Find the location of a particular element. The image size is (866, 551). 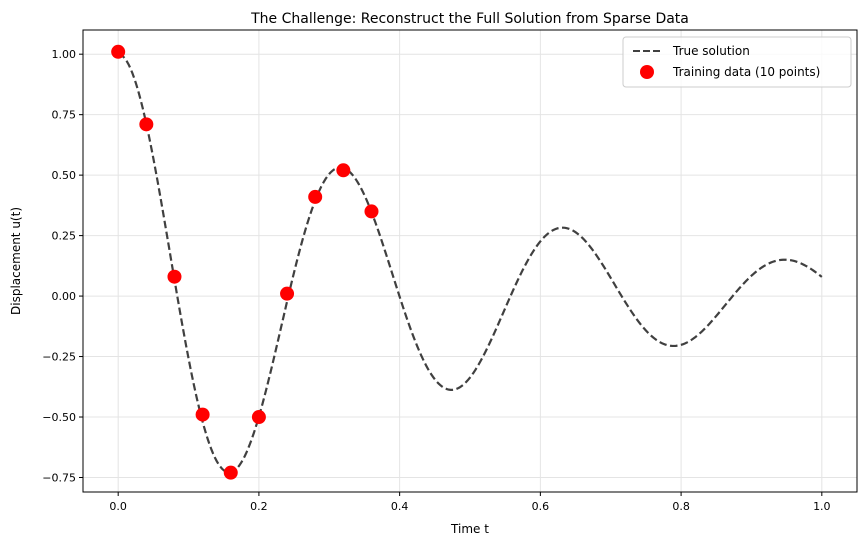

legend: True solution Training data (10 points) is located at coordinates (737, 62).